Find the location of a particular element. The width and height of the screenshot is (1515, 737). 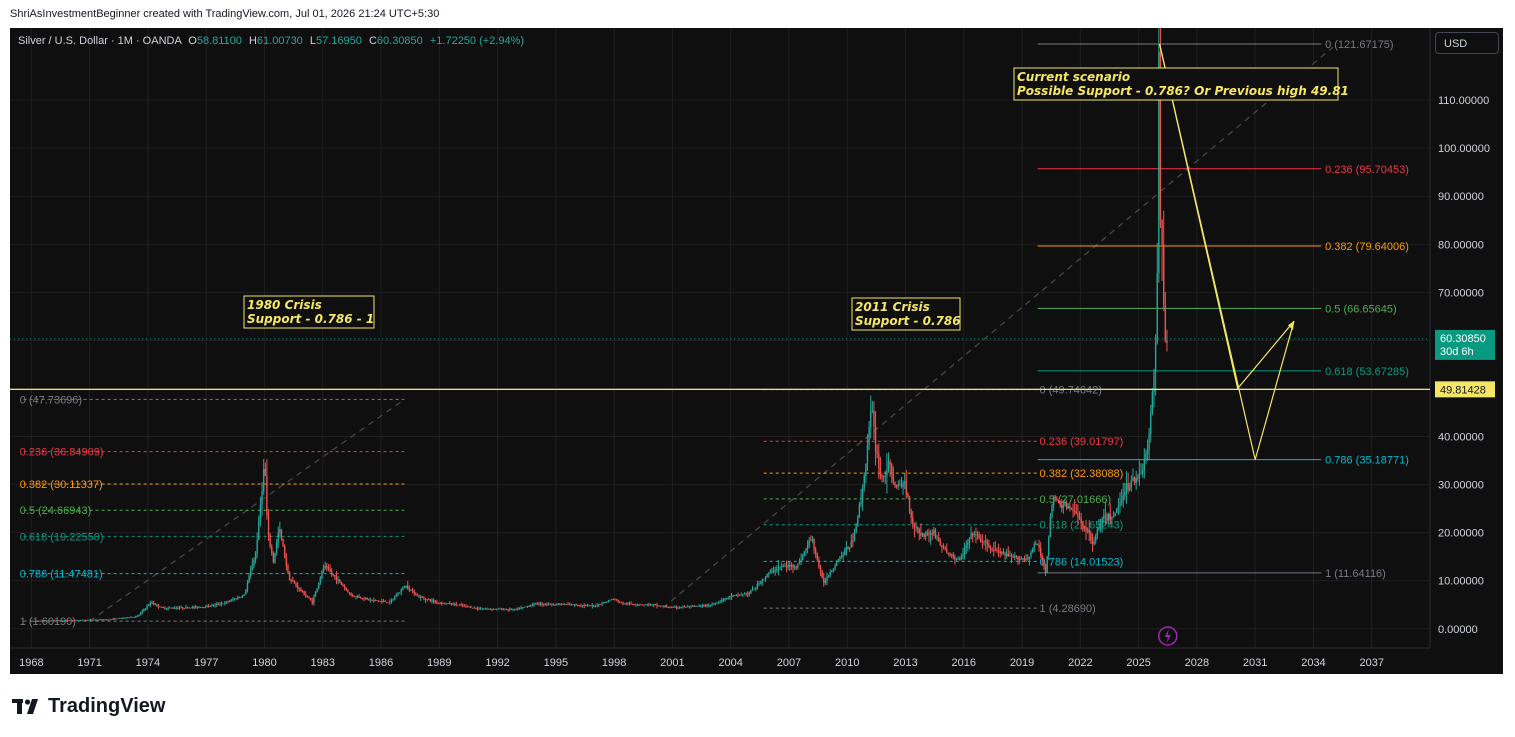

tradingview-logo: TradingView is located at coordinates (88, 706).